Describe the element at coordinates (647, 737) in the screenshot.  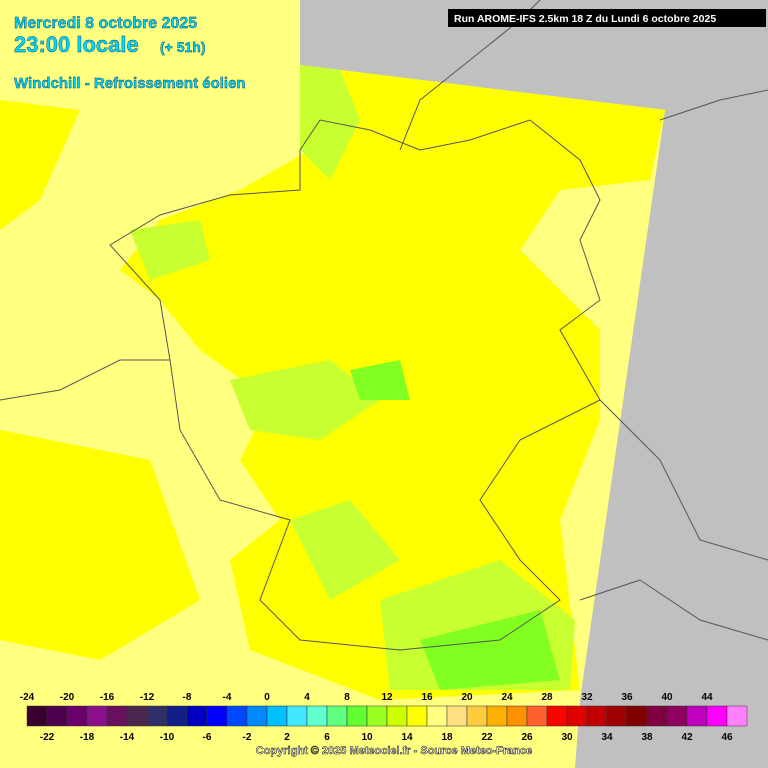
I see `legend-label: 38` at that location.